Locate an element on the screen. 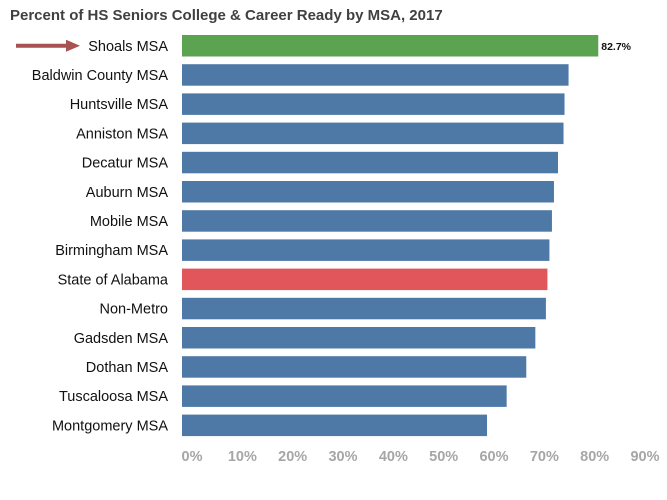 The height and width of the screenshot is (500, 667). category-label: Anniston MSA is located at coordinates (122, 134).